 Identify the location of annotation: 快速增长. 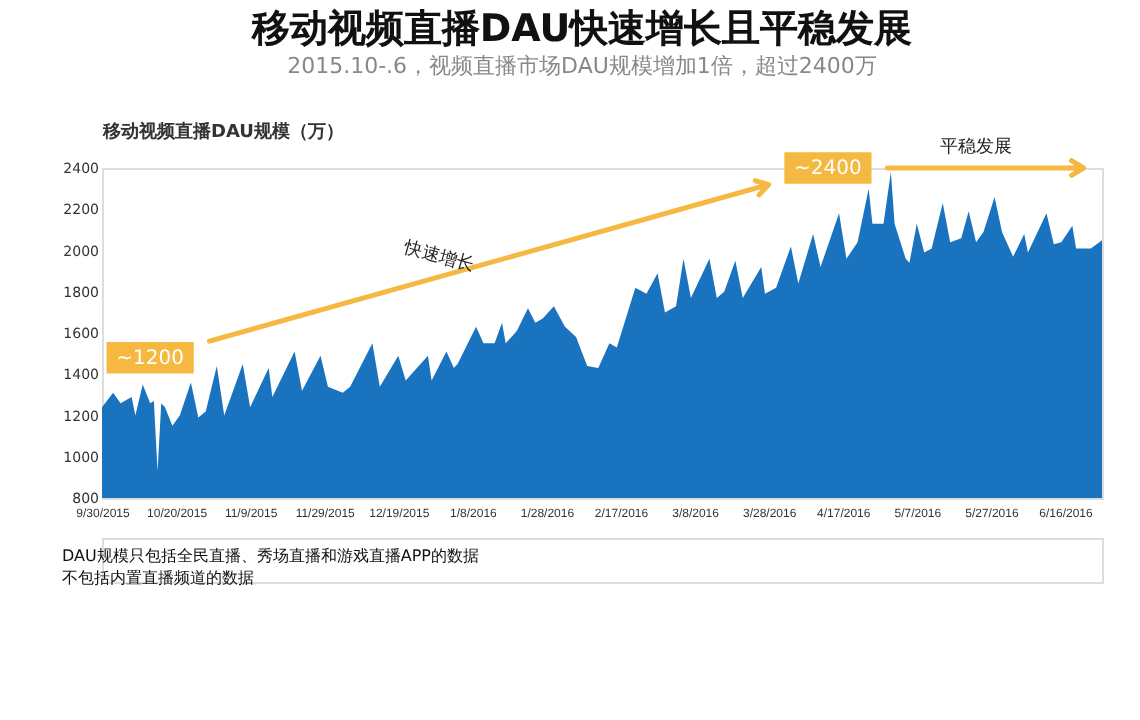
(438, 256).